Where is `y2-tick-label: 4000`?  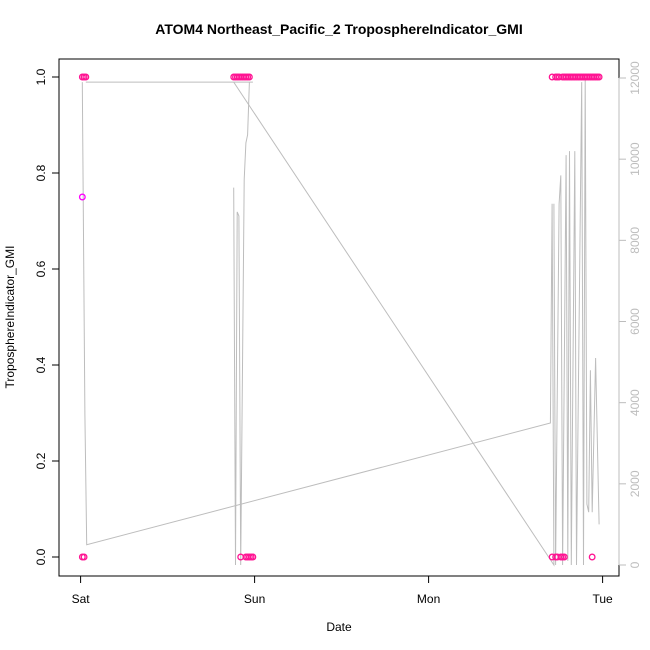 y2-tick-label: 4000 is located at coordinates (635, 402).